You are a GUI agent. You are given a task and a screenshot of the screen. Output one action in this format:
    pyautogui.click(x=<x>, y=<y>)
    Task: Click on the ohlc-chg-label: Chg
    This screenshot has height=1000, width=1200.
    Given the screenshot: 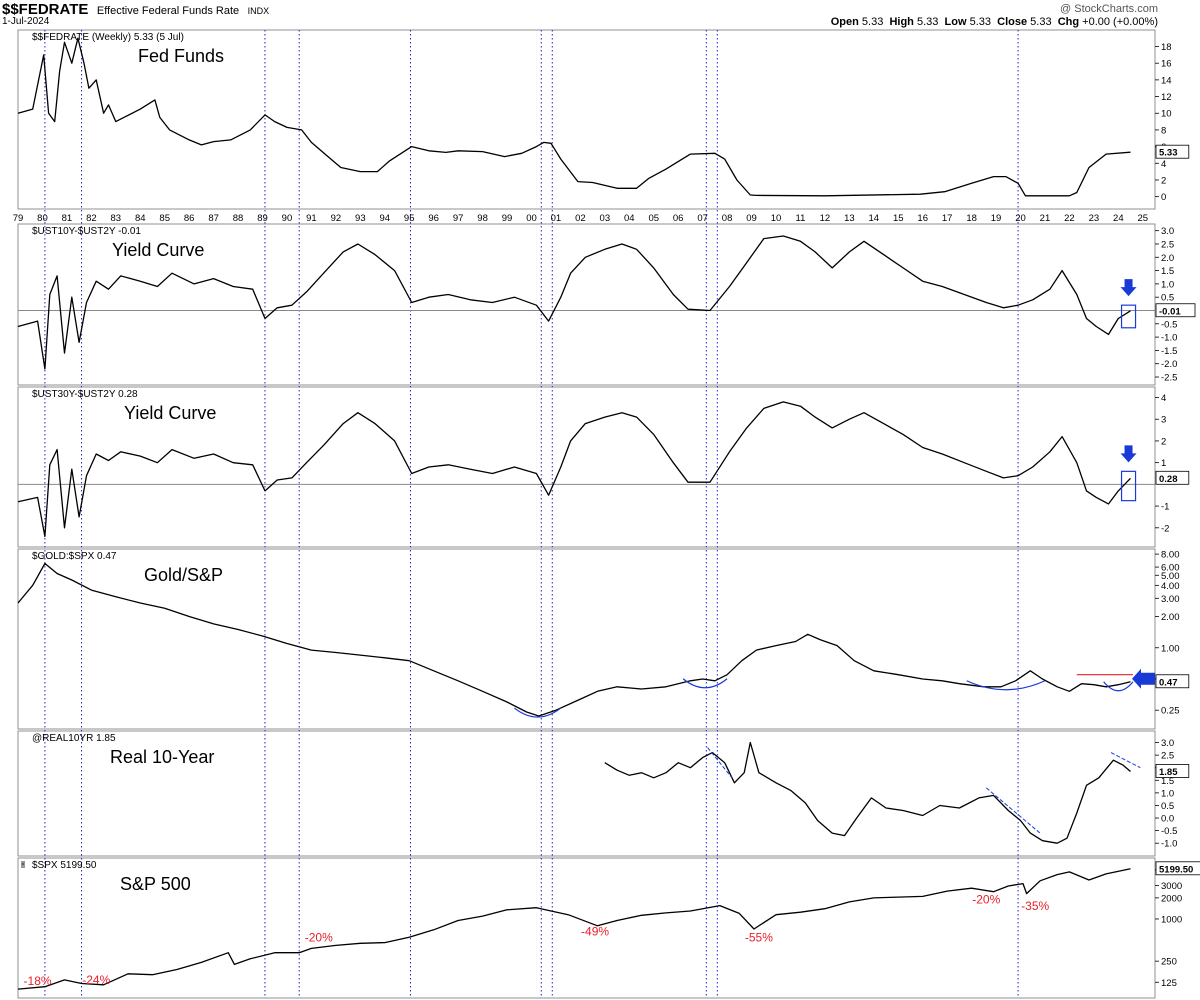 What is the action you would take?
    pyautogui.click(x=1068, y=22)
    